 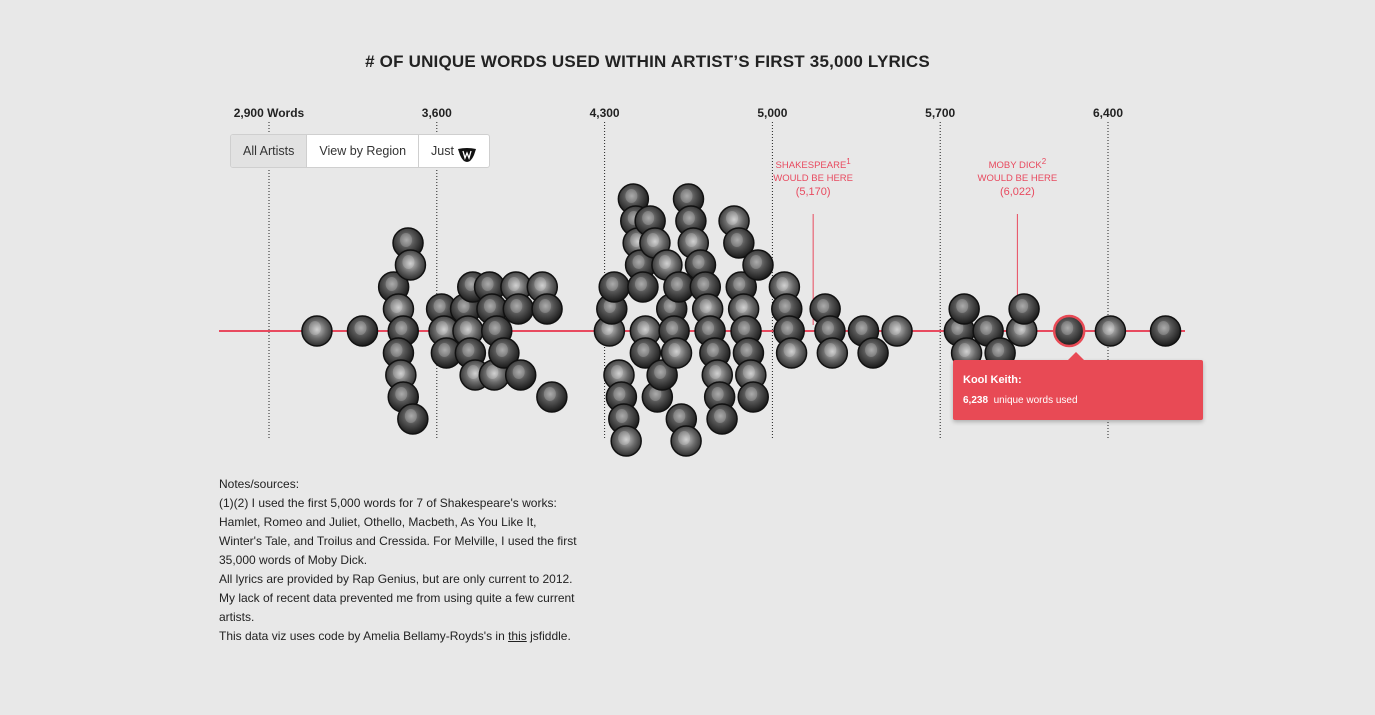 What do you see at coordinates (363, 151) in the screenshot?
I see `view-by-region-button: View by Region` at bounding box center [363, 151].